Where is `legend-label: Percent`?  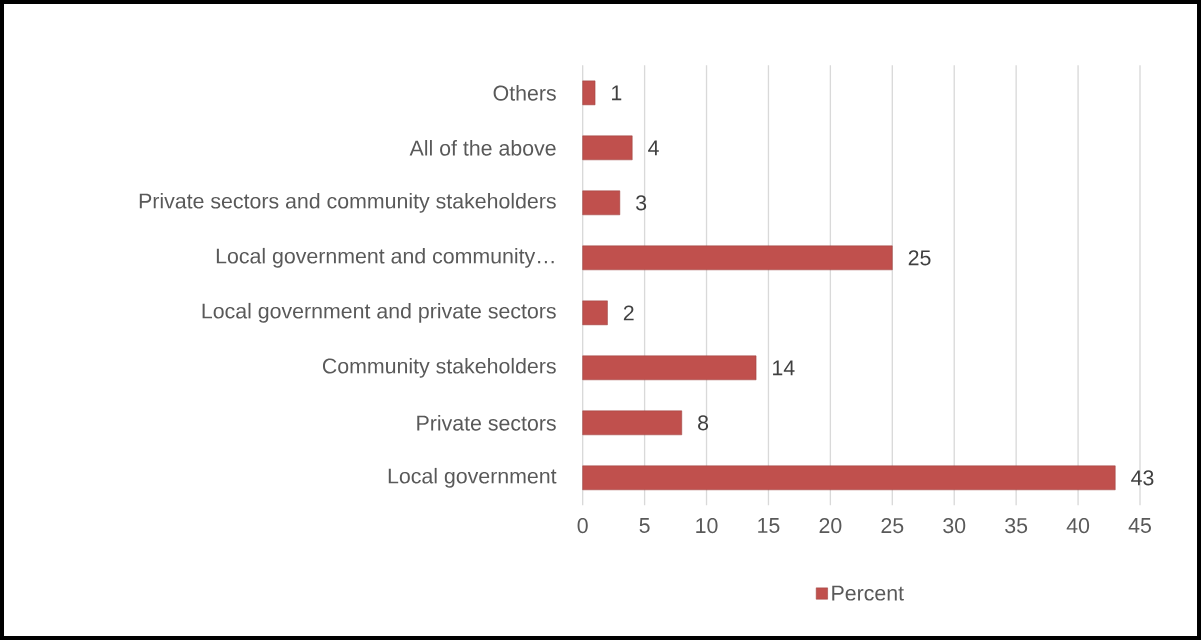
legend-label: Percent is located at coordinates (868, 593).